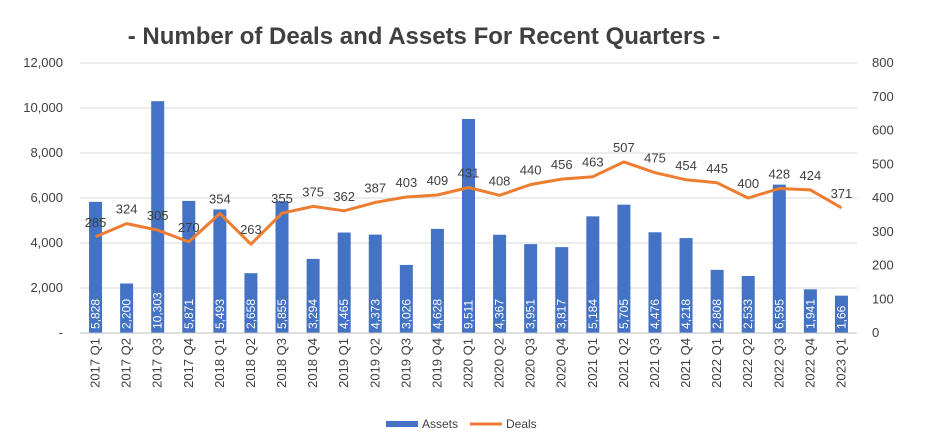 The width and height of the screenshot is (936, 443). I want to click on deals-data-label: 263, so click(251, 229).